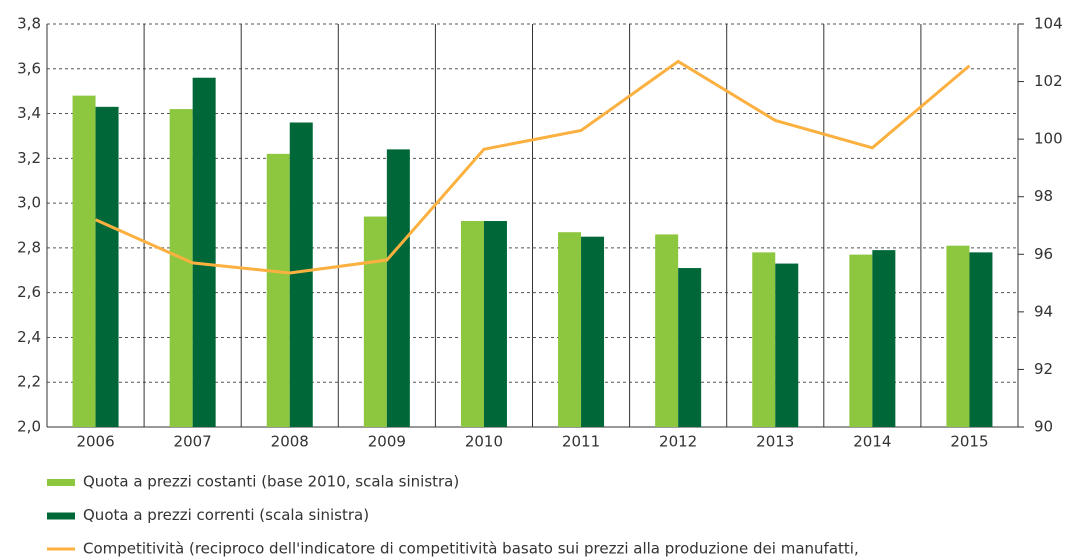 Image resolution: width=1068 pixels, height=558 pixels. Describe the element at coordinates (29, 203) in the screenshot. I see `y-tick-label: 3,0` at that location.